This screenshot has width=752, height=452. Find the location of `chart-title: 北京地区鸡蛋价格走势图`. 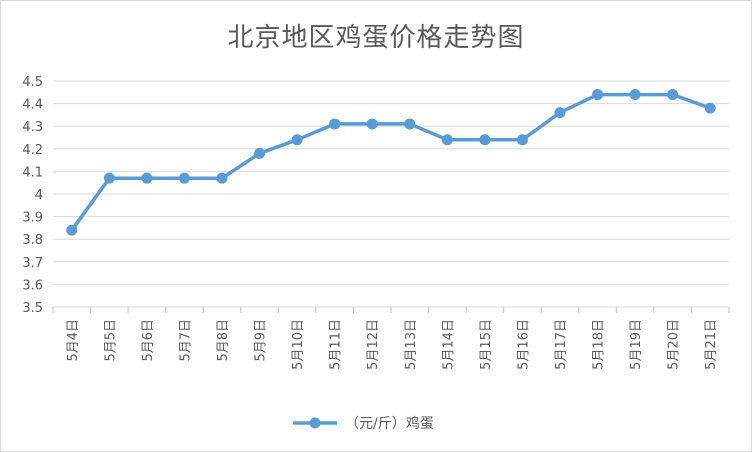

chart-title: 北京地区鸡蛋价格走势图 is located at coordinates (376, 38).